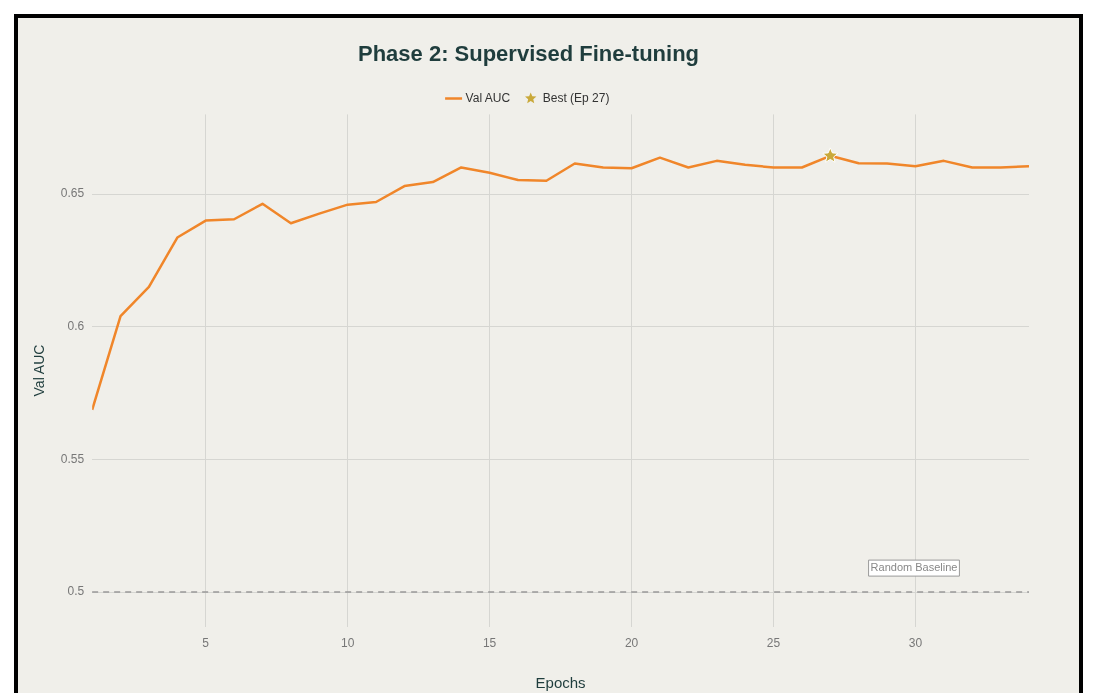 Image resolution: width=1093 pixels, height=693 pixels. I want to click on y-tick-label: 0.5, so click(76, 591).